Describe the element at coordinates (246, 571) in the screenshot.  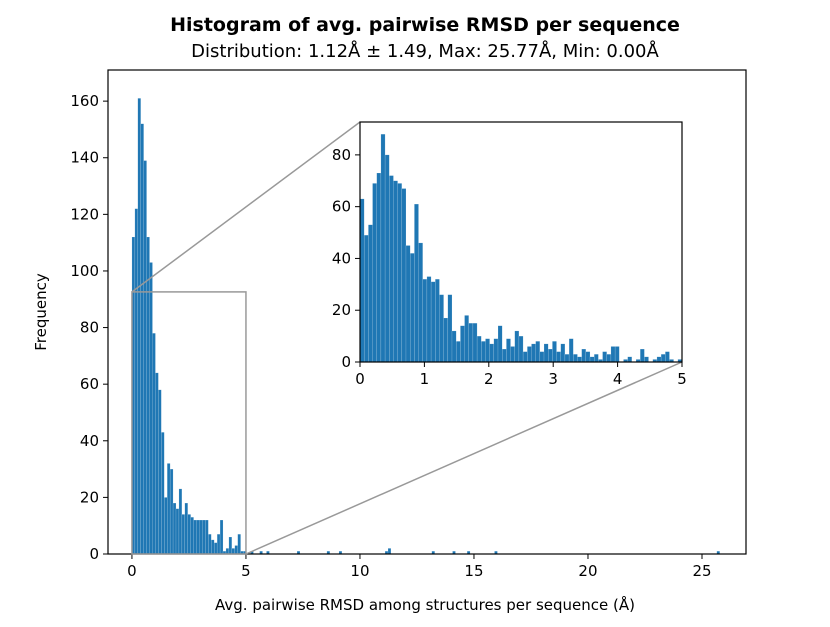
I see `main-x-tick-label: 5` at that location.